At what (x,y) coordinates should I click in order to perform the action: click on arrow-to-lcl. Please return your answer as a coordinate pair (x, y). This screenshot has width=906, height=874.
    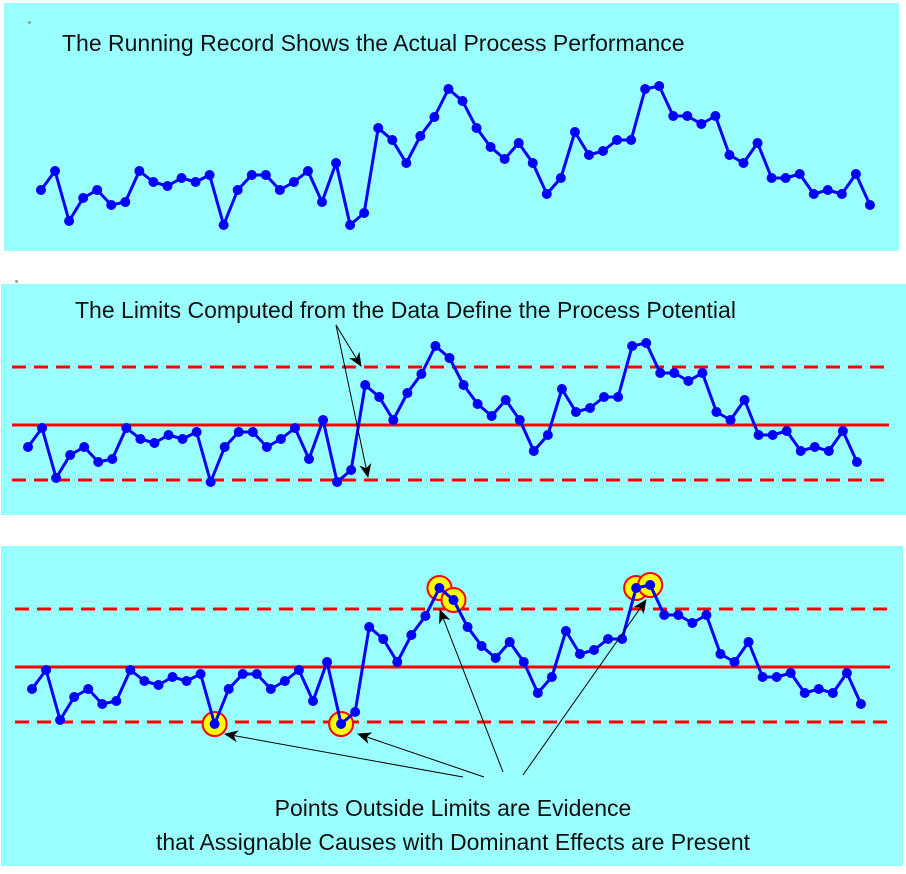
    Looking at the image, I should click on (353, 401).